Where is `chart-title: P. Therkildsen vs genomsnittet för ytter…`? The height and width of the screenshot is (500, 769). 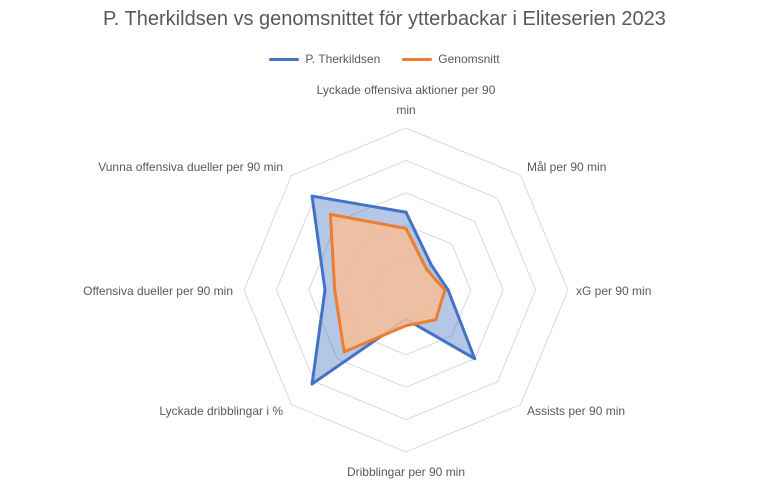
chart-title: P. Therkildsen vs genomsnittet för ytter… is located at coordinates (384, 19).